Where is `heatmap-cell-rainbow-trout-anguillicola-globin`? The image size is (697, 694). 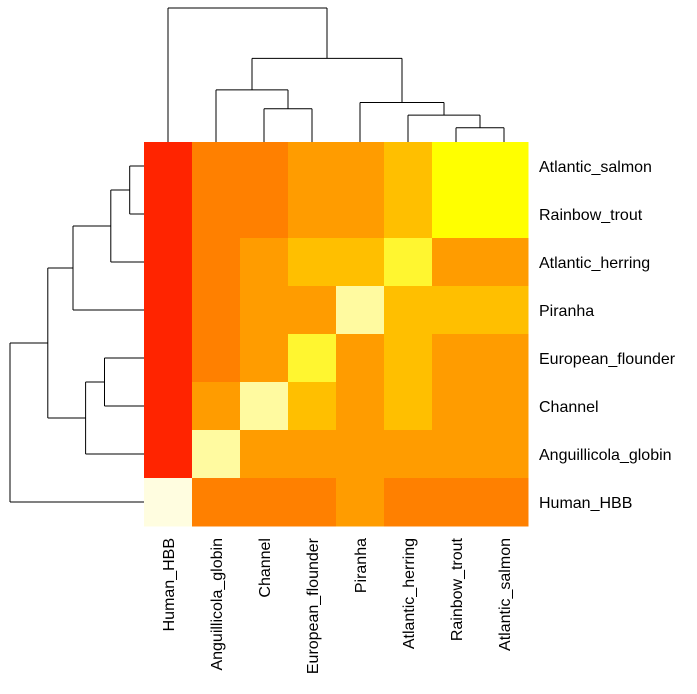
heatmap-cell-rainbow-trout-anguillicola-globin is located at coordinates (216, 214).